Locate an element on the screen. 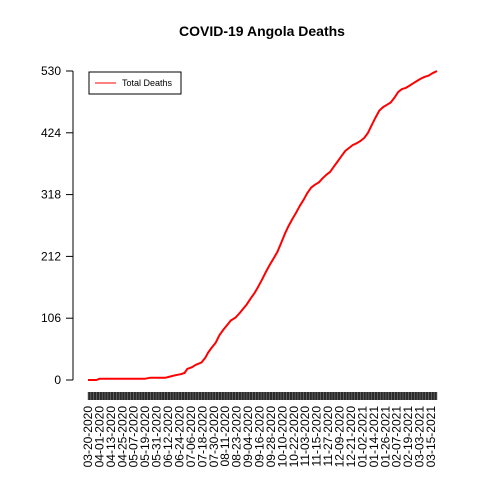 The height and width of the screenshot is (480, 480). x-tick-label: 12-21-2020 is located at coordinates (351, 437).